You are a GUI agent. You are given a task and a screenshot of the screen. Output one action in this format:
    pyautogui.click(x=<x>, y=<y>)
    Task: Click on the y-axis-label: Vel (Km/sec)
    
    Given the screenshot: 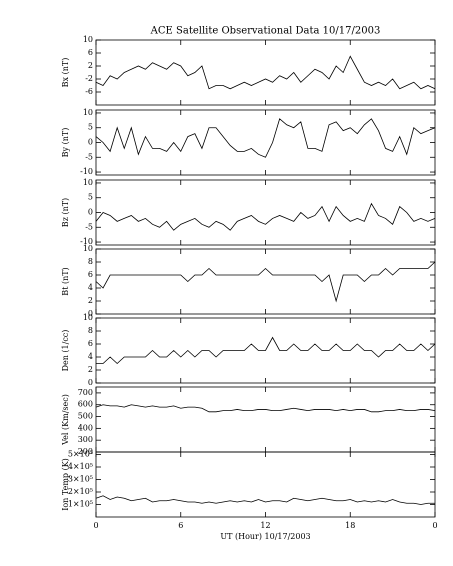 What is the action you would take?
    pyautogui.click(x=65, y=420)
    